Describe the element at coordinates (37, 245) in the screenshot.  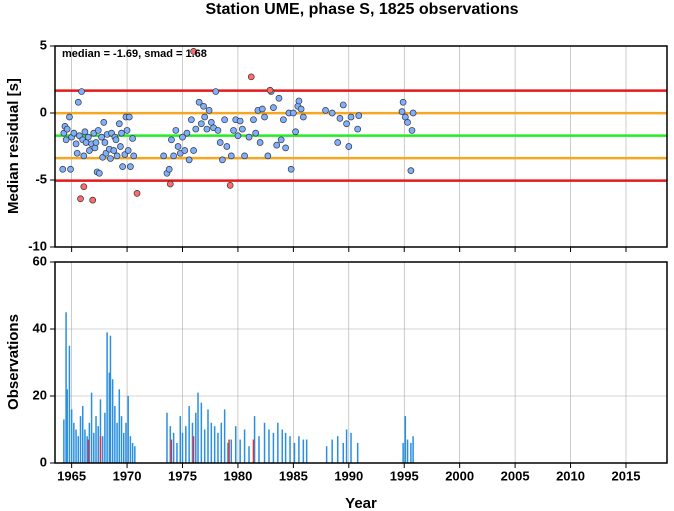
I see `y-tick-label: -10` at that location.